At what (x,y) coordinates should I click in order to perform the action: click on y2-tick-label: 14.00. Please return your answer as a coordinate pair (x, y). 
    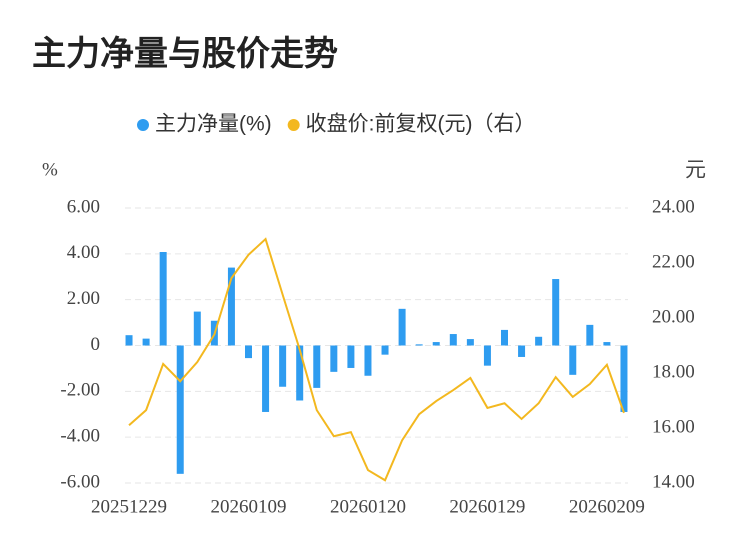
    Looking at the image, I should click on (673, 481).